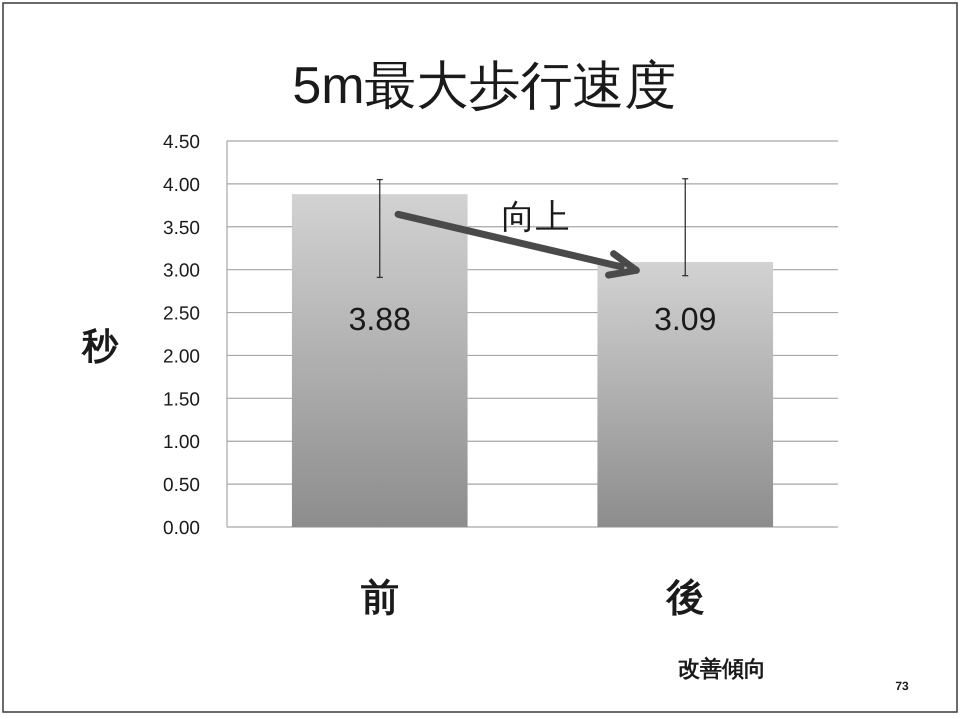 The image size is (961, 719). Describe the element at coordinates (181, 399) in the screenshot. I see `y-tick-label: 1.50` at that location.